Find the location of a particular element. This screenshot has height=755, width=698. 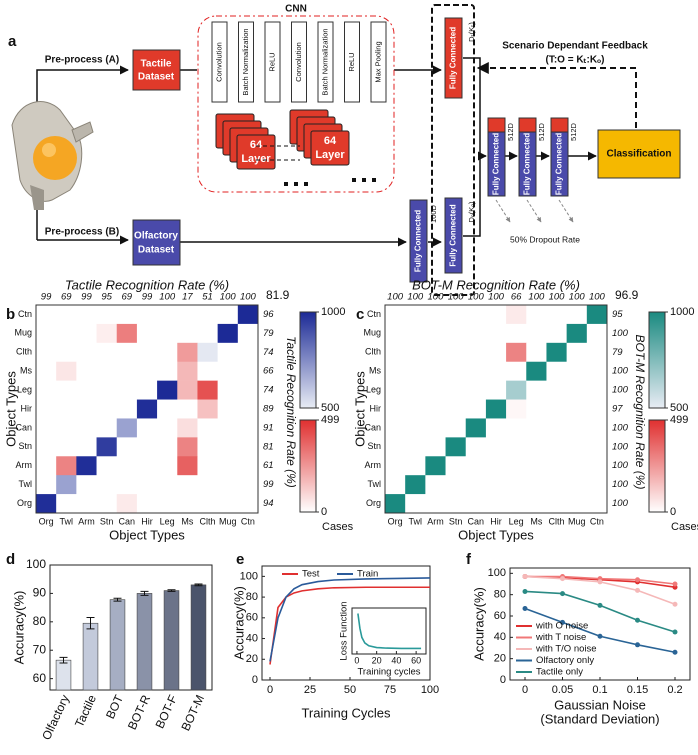

y-tick-label: Clth is located at coordinates (24, 352).